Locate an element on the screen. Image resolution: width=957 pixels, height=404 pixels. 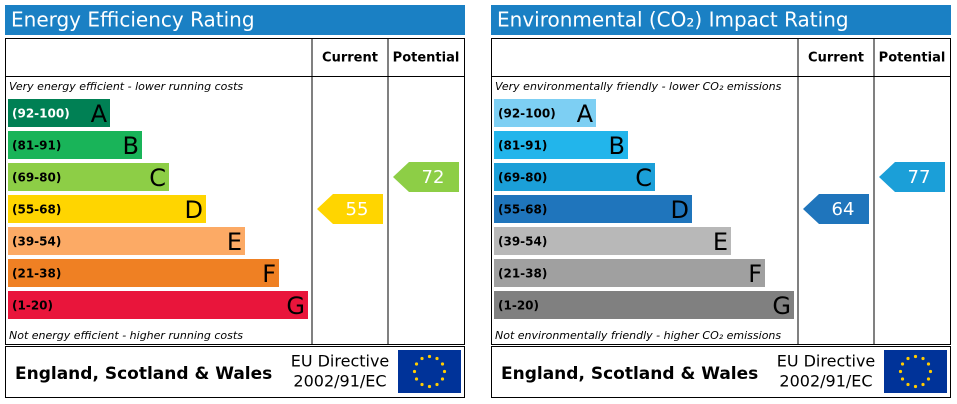
rating-value: 77 is located at coordinates (919, 177).